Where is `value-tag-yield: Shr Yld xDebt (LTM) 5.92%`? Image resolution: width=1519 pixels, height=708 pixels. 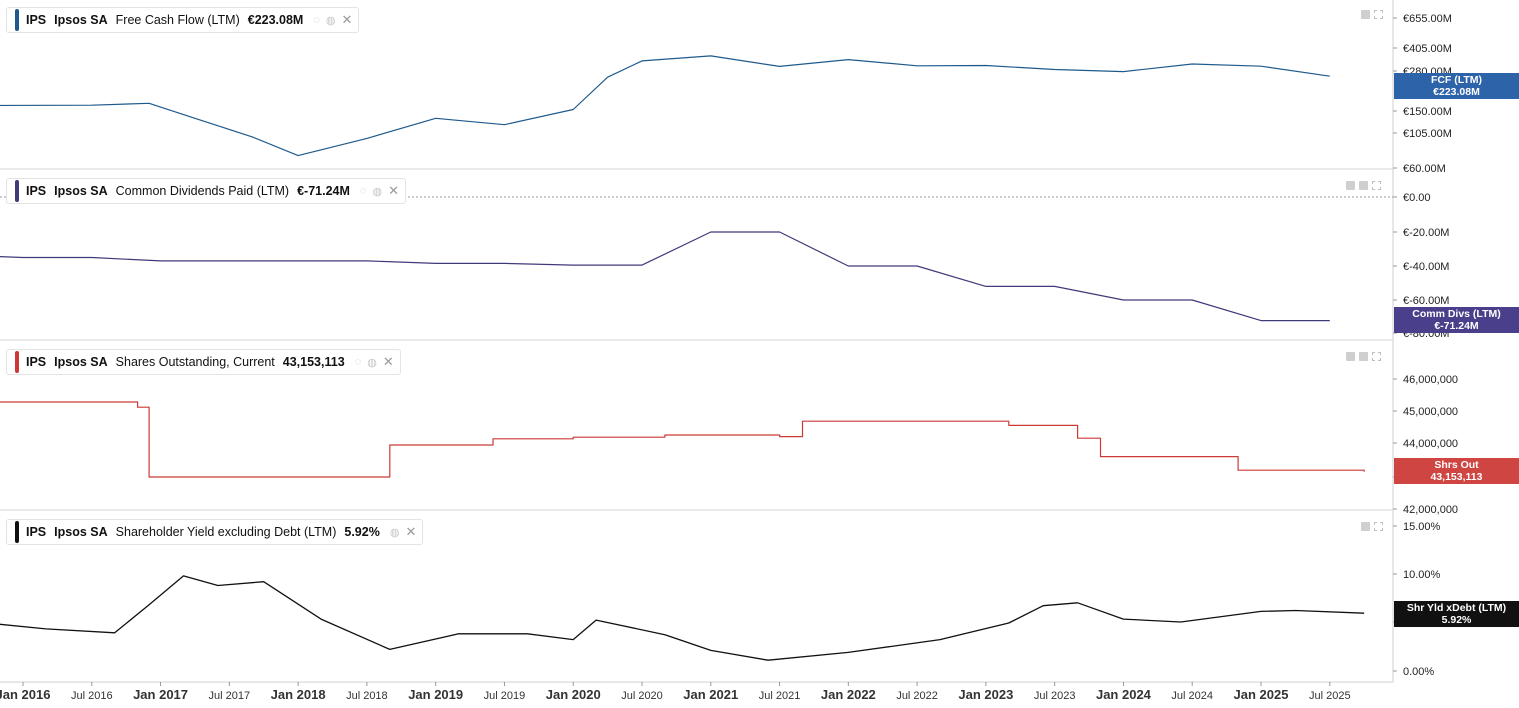
value-tag-yield: Shr Yld xDebt (LTM) 5.92% is located at coordinates (1456, 614).